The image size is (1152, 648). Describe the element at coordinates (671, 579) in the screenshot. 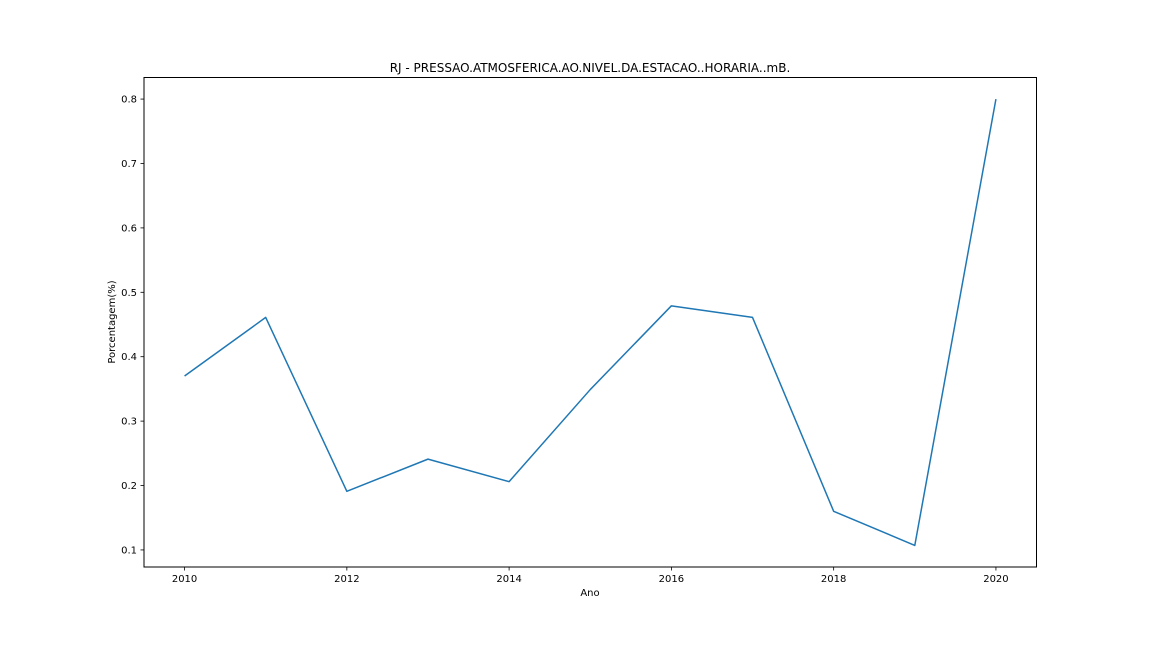

I see `x-tick-label: 2016` at that location.